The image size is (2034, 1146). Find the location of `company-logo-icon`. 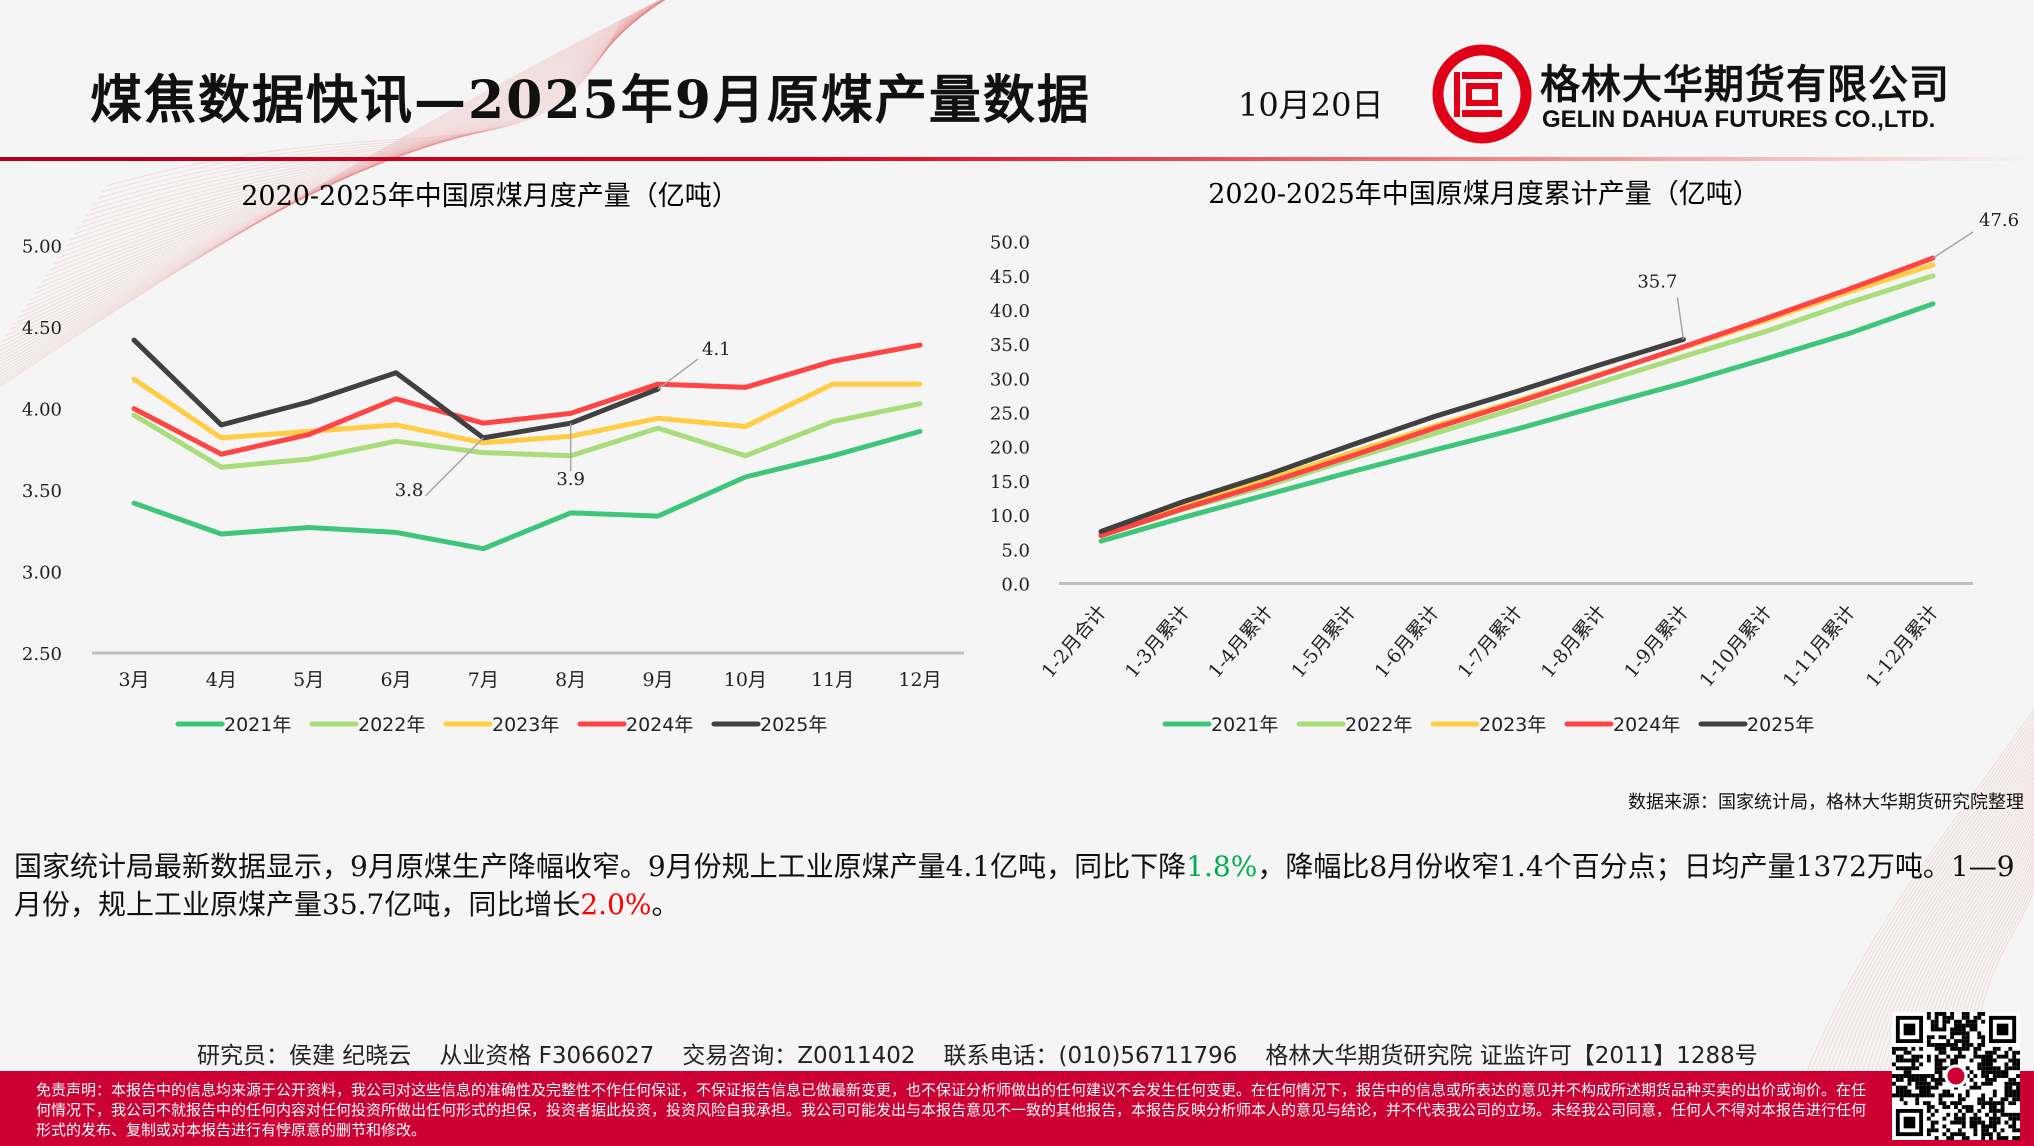

company-logo-icon is located at coordinates (1482, 94).